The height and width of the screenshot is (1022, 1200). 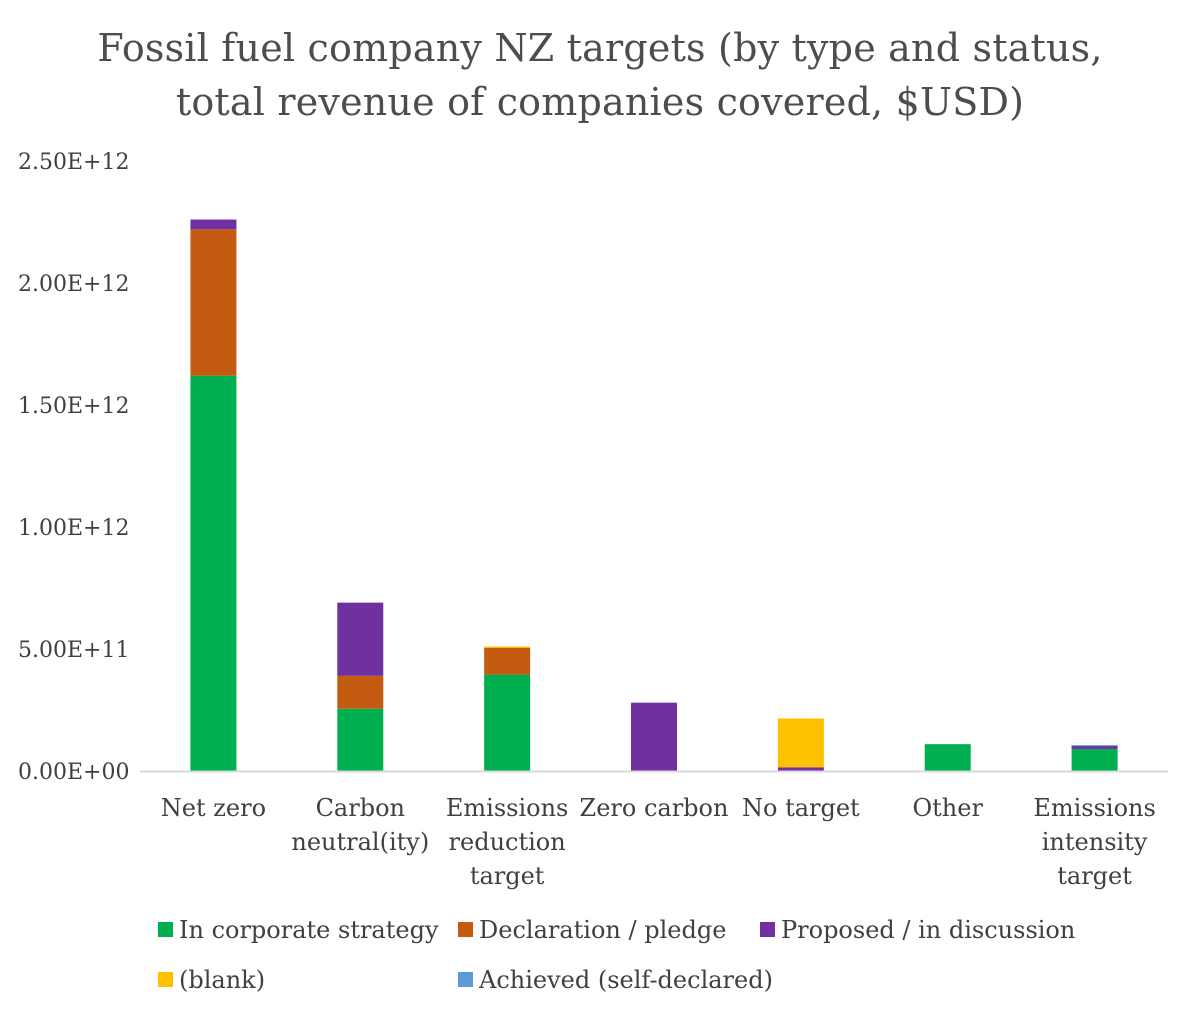 I want to click on legend-label: In corporate strategy, so click(x=309, y=930).